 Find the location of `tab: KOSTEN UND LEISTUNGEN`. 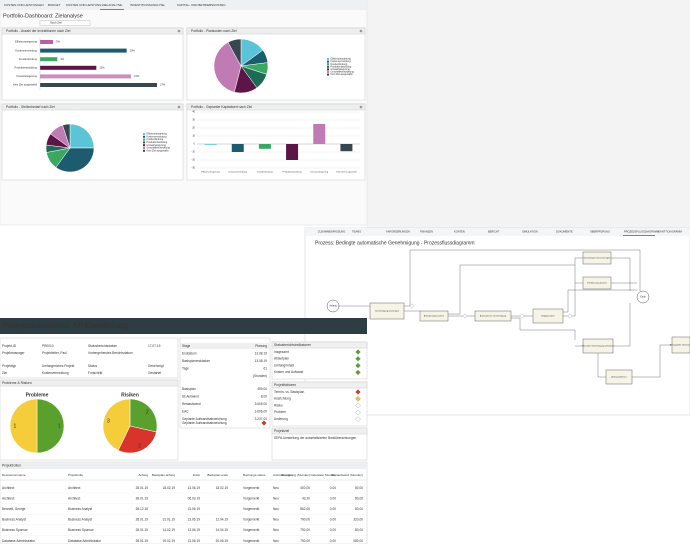

tab: KOSTEN UND LEISTUNGEN is located at coordinates (24, 5).